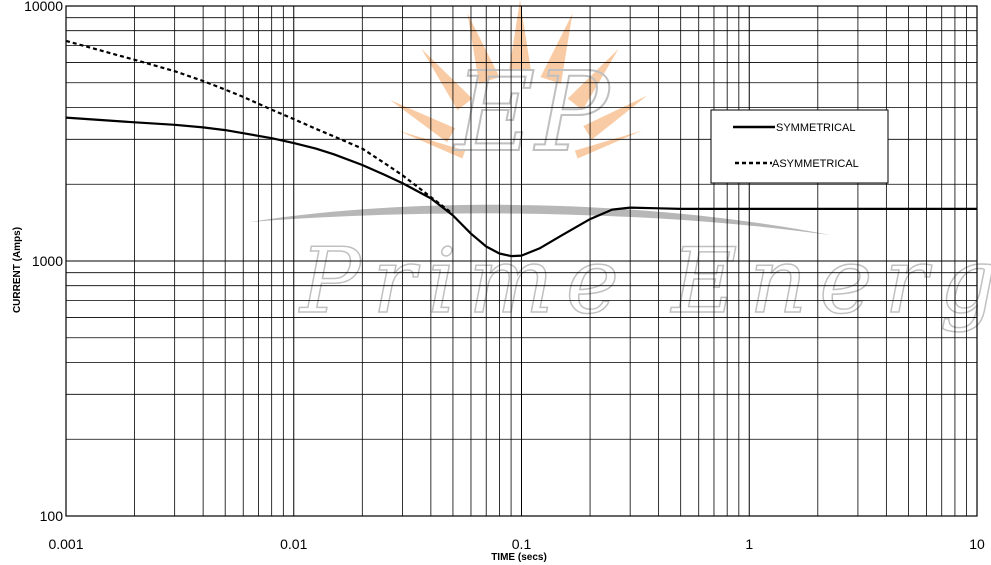 The width and height of the screenshot is (991, 565). What do you see at coordinates (259, 127) in the screenshot?
I see `series-line-asymmetrical` at bounding box center [259, 127].